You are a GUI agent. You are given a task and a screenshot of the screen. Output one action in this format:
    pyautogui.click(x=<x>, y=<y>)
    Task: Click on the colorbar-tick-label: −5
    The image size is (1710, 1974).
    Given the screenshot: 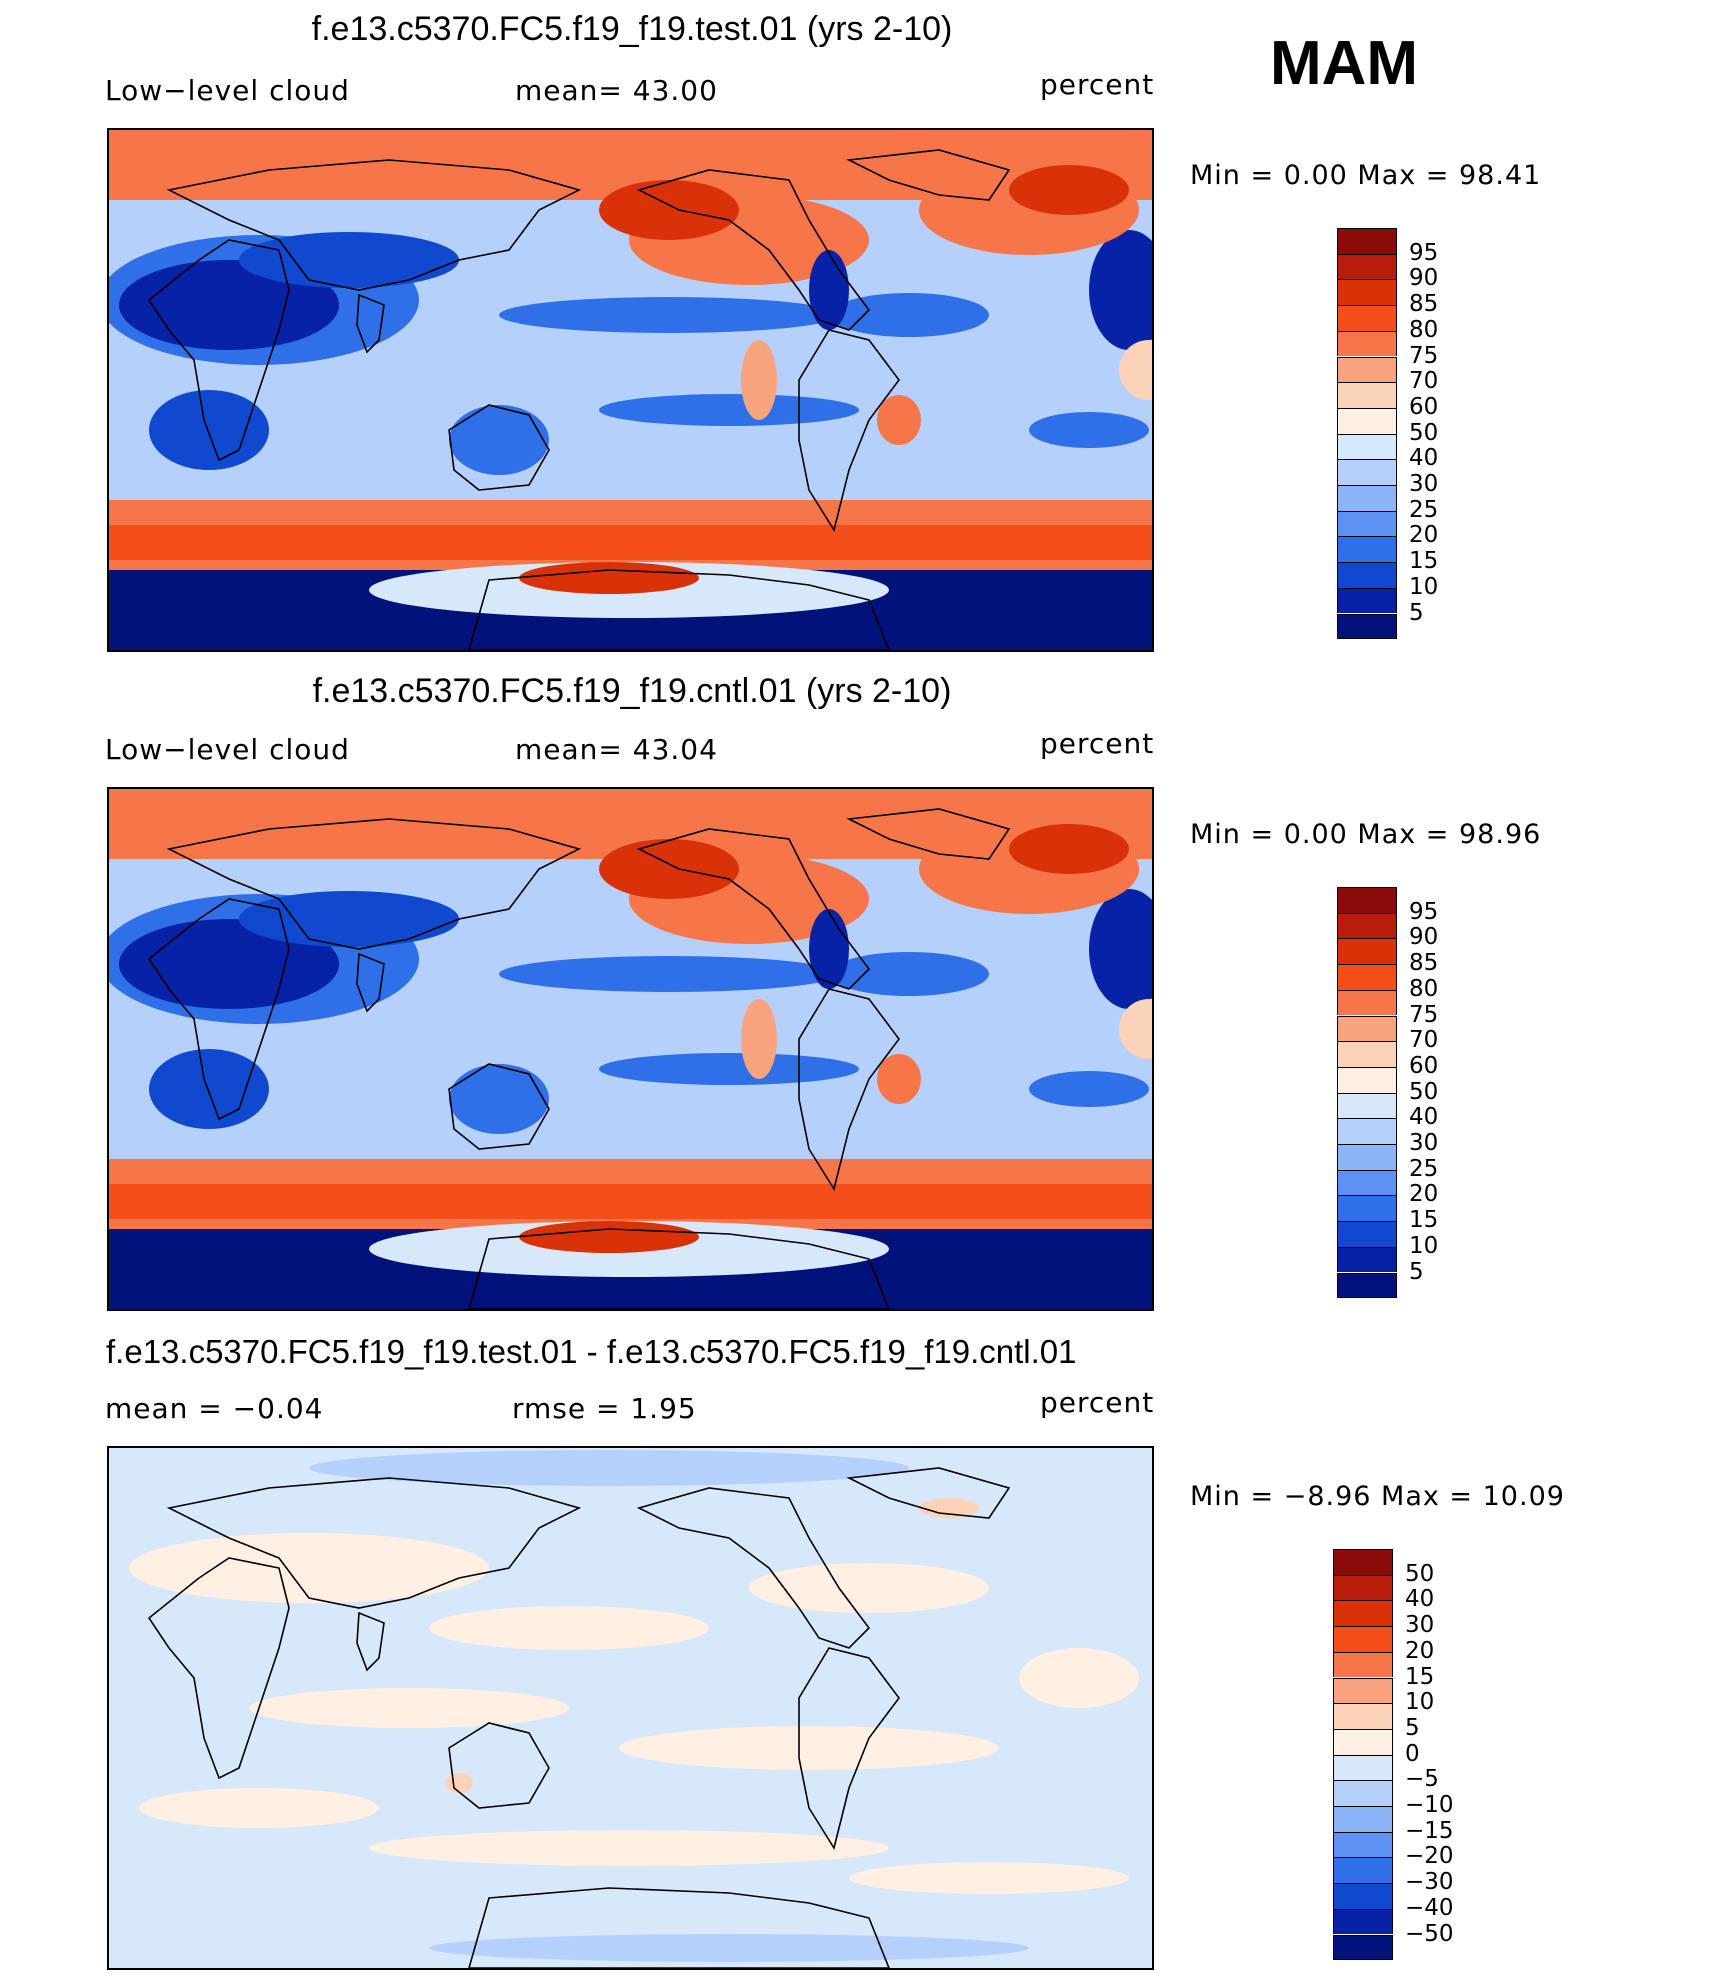 What is the action you would take?
    pyautogui.click(x=1422, y=1779)
    